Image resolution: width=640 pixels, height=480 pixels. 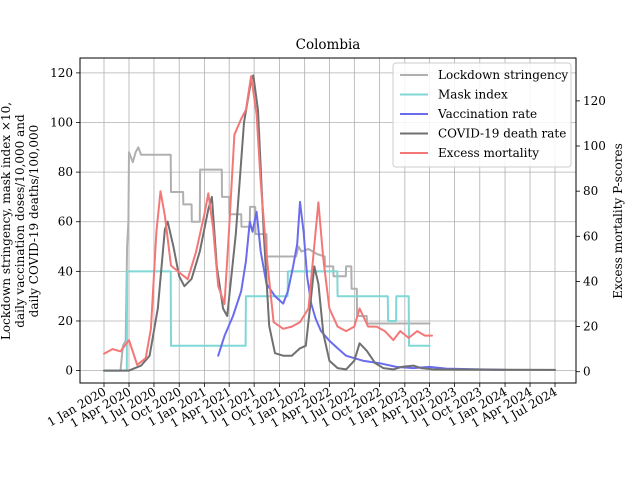 I want to click on right-y-axis: 0 20 40 60 80 100 120, so click(x=591, y=236).